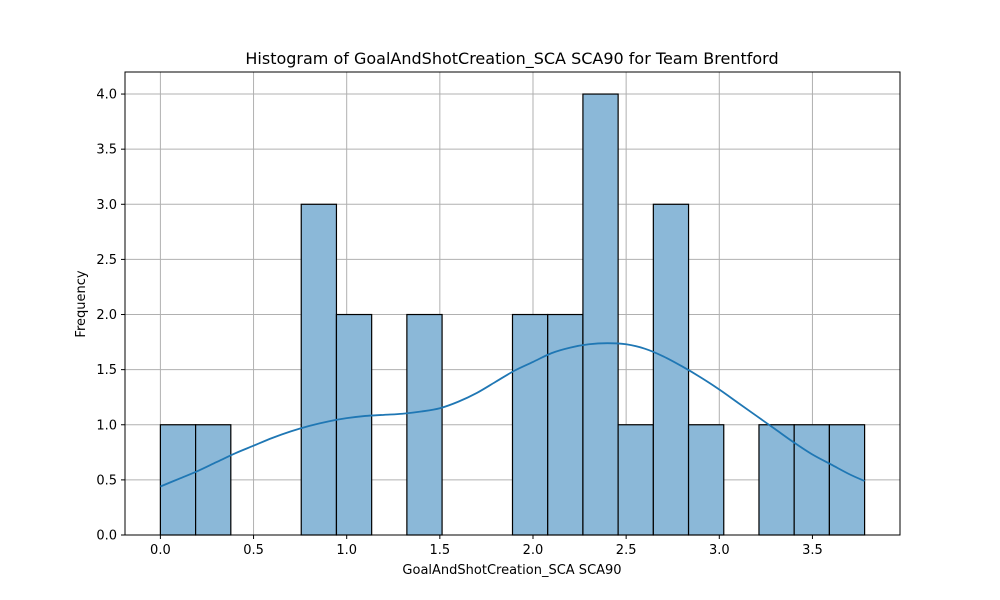 The width and height of the screenshot is (1000, 600). What do you see at coordinates (533, 550) in the screenshot?
I see `x-tick-label: 2.0` at bounding box center [533, 550].